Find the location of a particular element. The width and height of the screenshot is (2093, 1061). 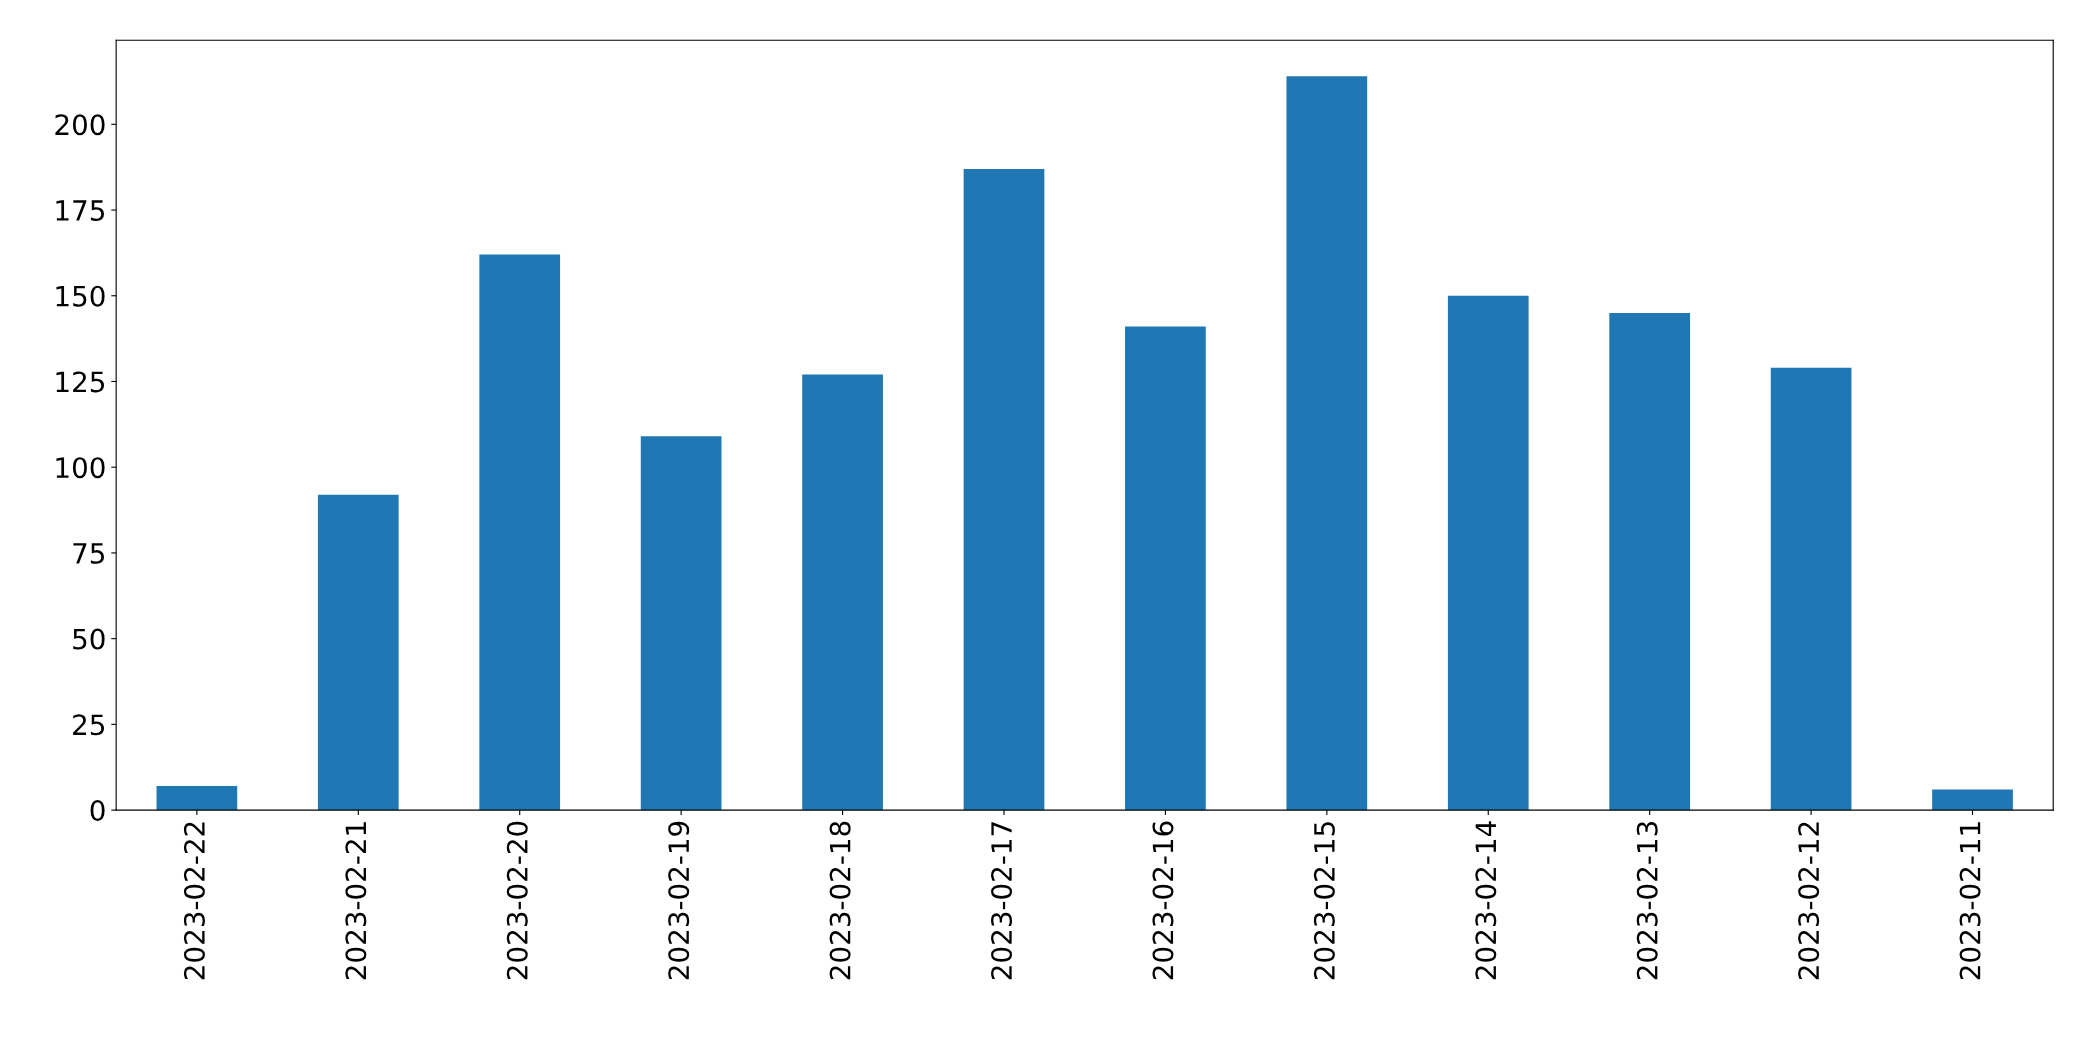

y-tick-label: 75 is located at coordinates (89, 553).